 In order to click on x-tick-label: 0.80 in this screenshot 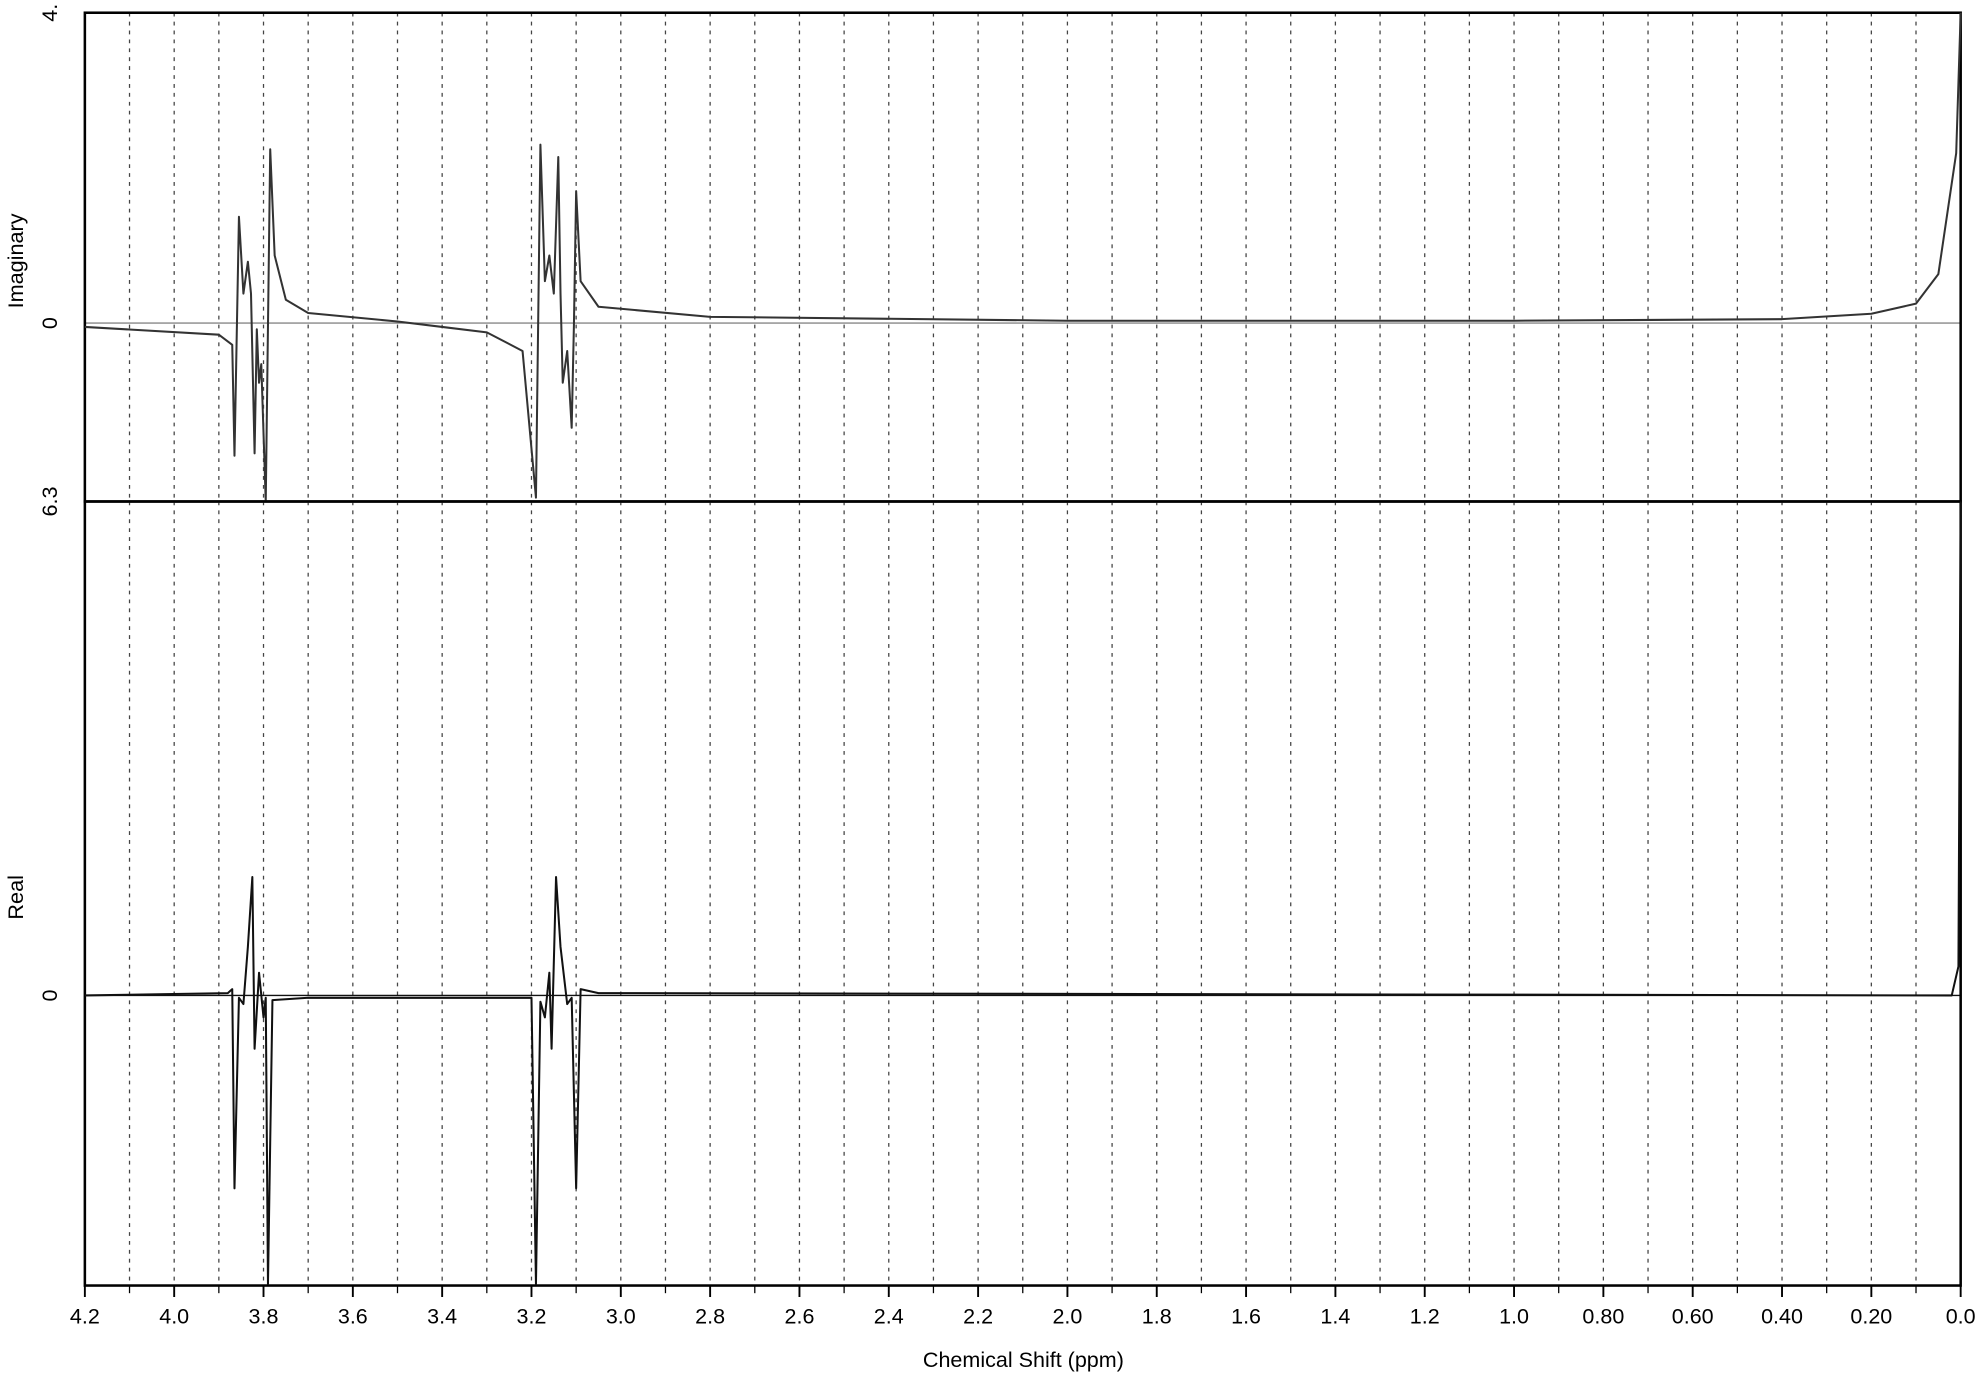, I will do `click(1603, 1316)`.